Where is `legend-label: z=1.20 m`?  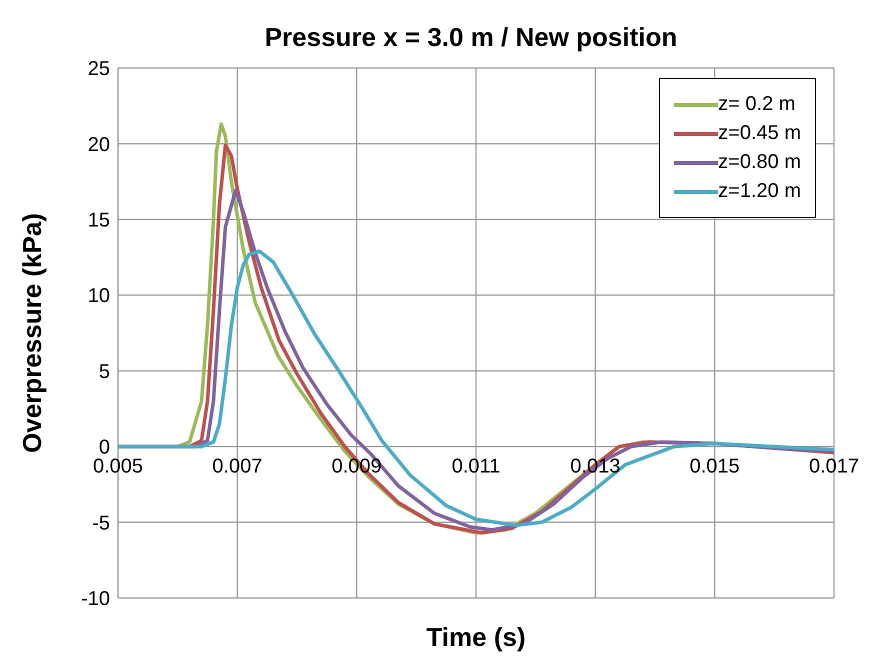
legend-label: z=1.20 m is located at coordinates (759, 191).